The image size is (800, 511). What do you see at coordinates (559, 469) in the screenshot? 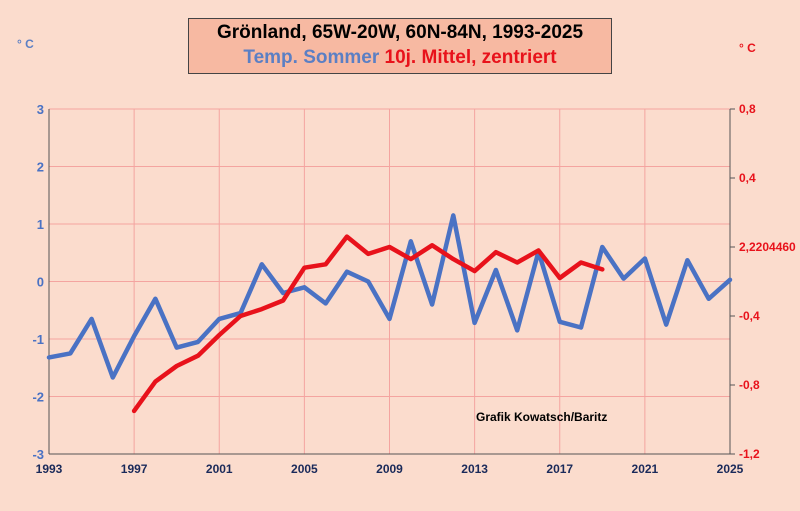
I see `x-tick-label: 2017` at bounding box center [559, 469].